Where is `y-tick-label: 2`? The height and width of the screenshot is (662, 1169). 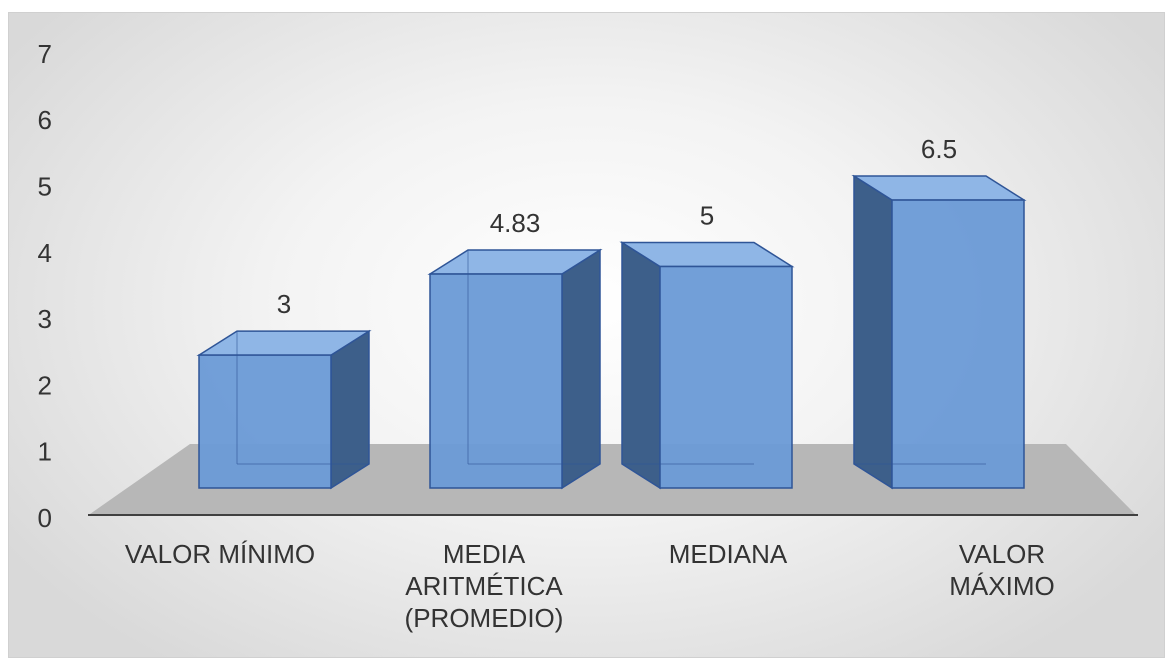 y-tick-label: 2 is located at coordinates (45, 385).